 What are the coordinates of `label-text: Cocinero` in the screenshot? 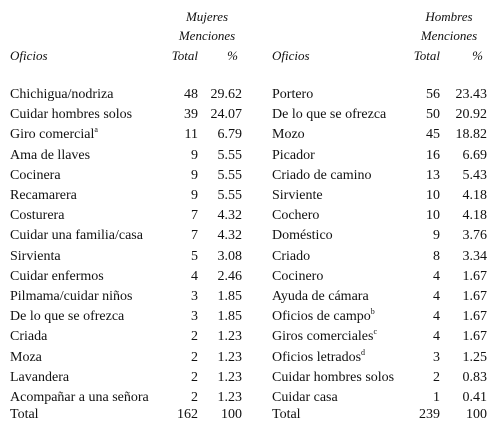 It's located at (298, 276).